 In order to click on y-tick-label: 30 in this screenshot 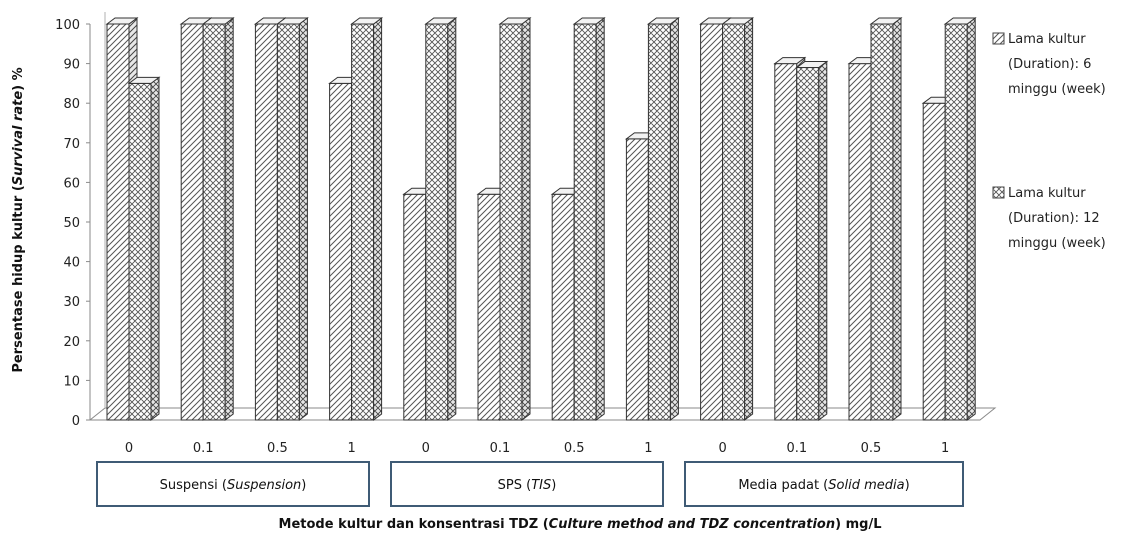, I will do `click(71, 302)`.